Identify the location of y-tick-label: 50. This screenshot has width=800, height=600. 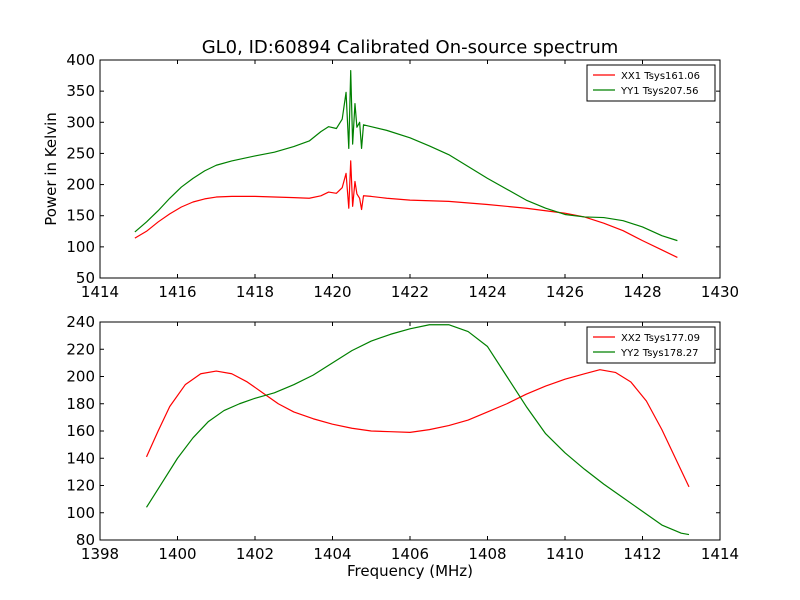
(85, 278).